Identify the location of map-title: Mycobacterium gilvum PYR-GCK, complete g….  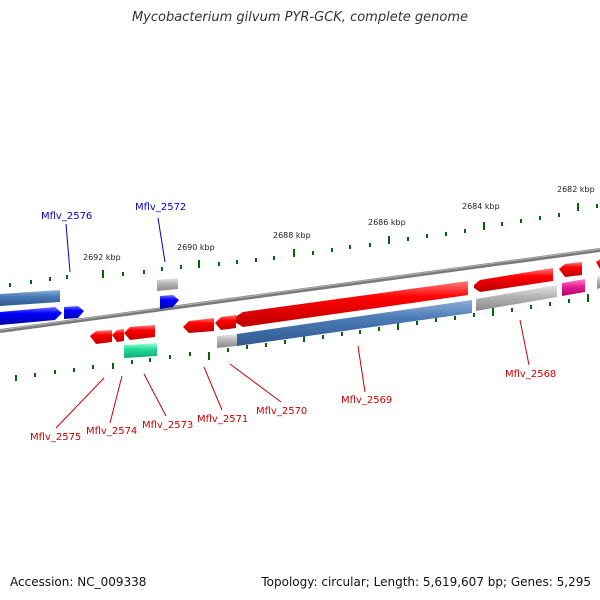
(300, 17).